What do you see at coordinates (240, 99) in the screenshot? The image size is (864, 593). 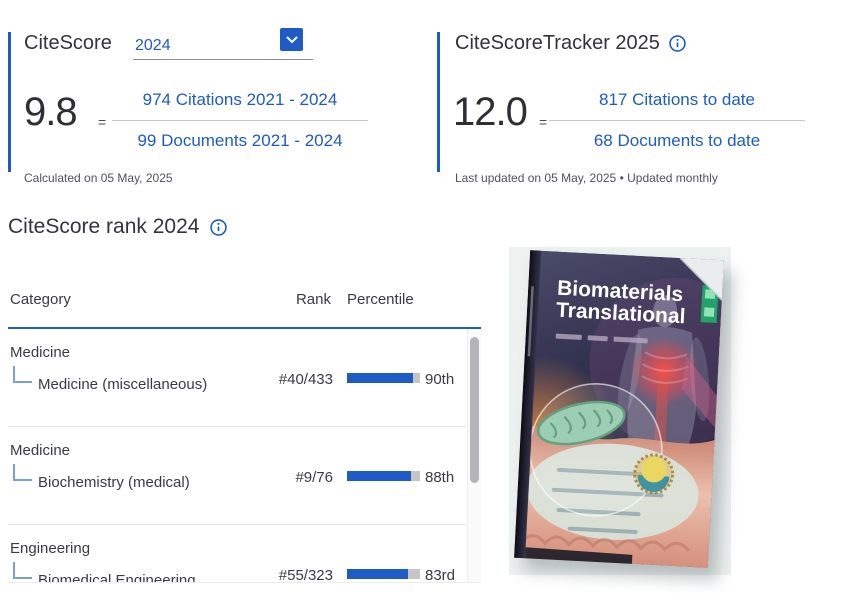 I see `citations-link: 974 Citations 2021 - 2024` at bounding box center [240, 99].